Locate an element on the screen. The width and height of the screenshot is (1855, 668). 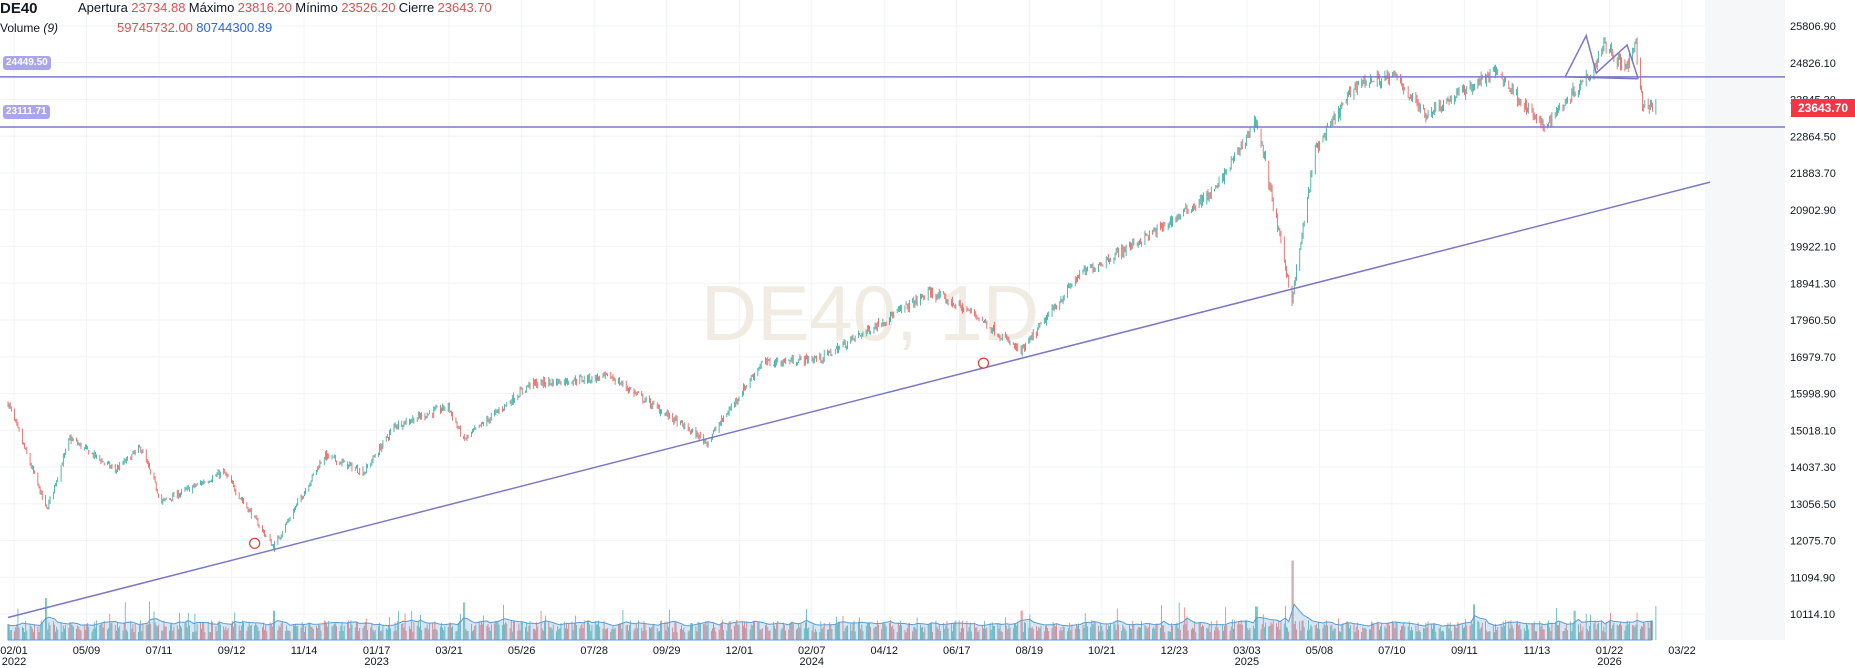
time-tick-label: 07/11 is located at coordinates (159, 651).